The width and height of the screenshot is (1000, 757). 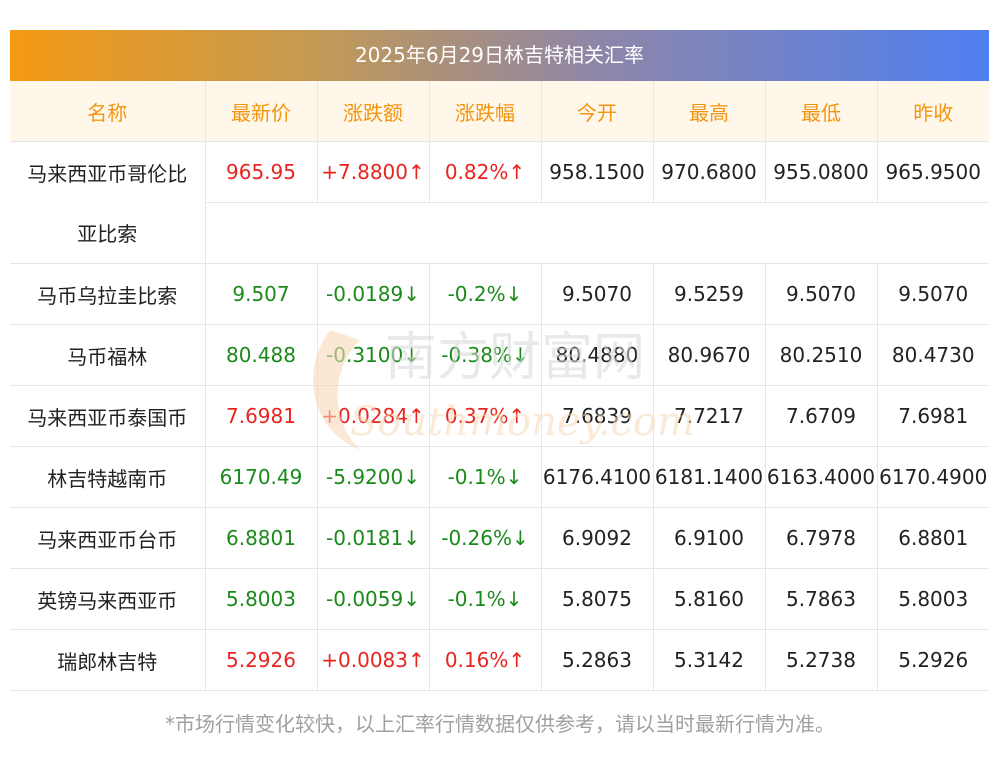 I want to click on disclaimer-footnote: *市场行情变化较快，以上汇率行情数据仅供参考，请以当时最新行情为准。, so click(x=500, y=724).